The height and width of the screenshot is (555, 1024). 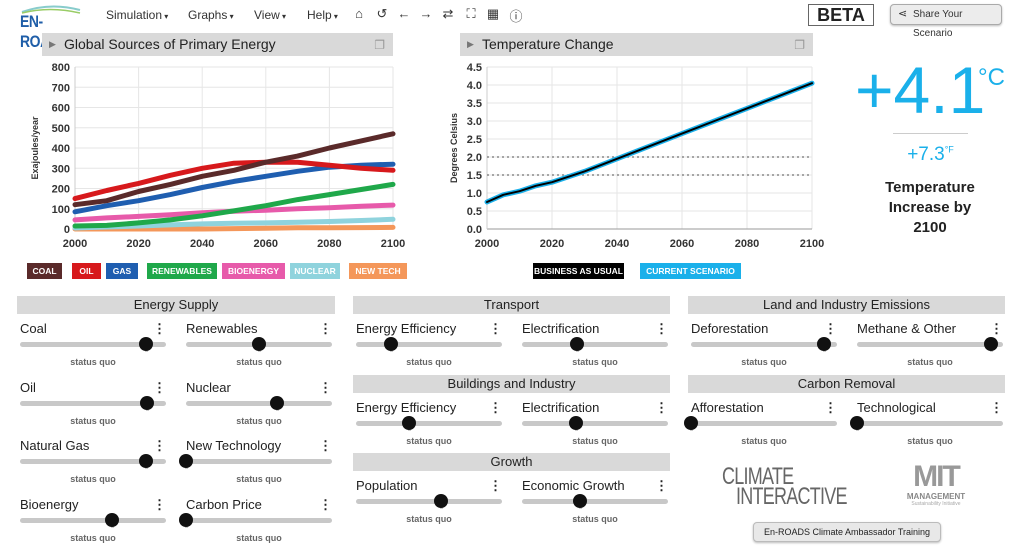 I want to click on share-scenario-button: ⋖ Share Your Scenario, so click(x=946, y=21).